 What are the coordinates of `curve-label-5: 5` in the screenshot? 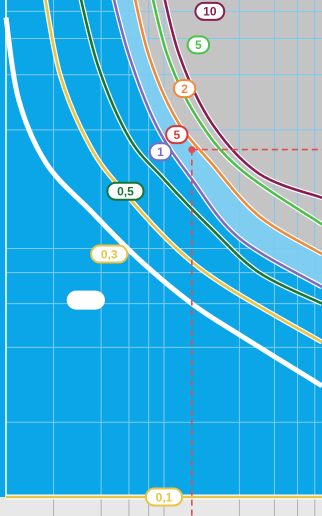 It's located at (198, 45).